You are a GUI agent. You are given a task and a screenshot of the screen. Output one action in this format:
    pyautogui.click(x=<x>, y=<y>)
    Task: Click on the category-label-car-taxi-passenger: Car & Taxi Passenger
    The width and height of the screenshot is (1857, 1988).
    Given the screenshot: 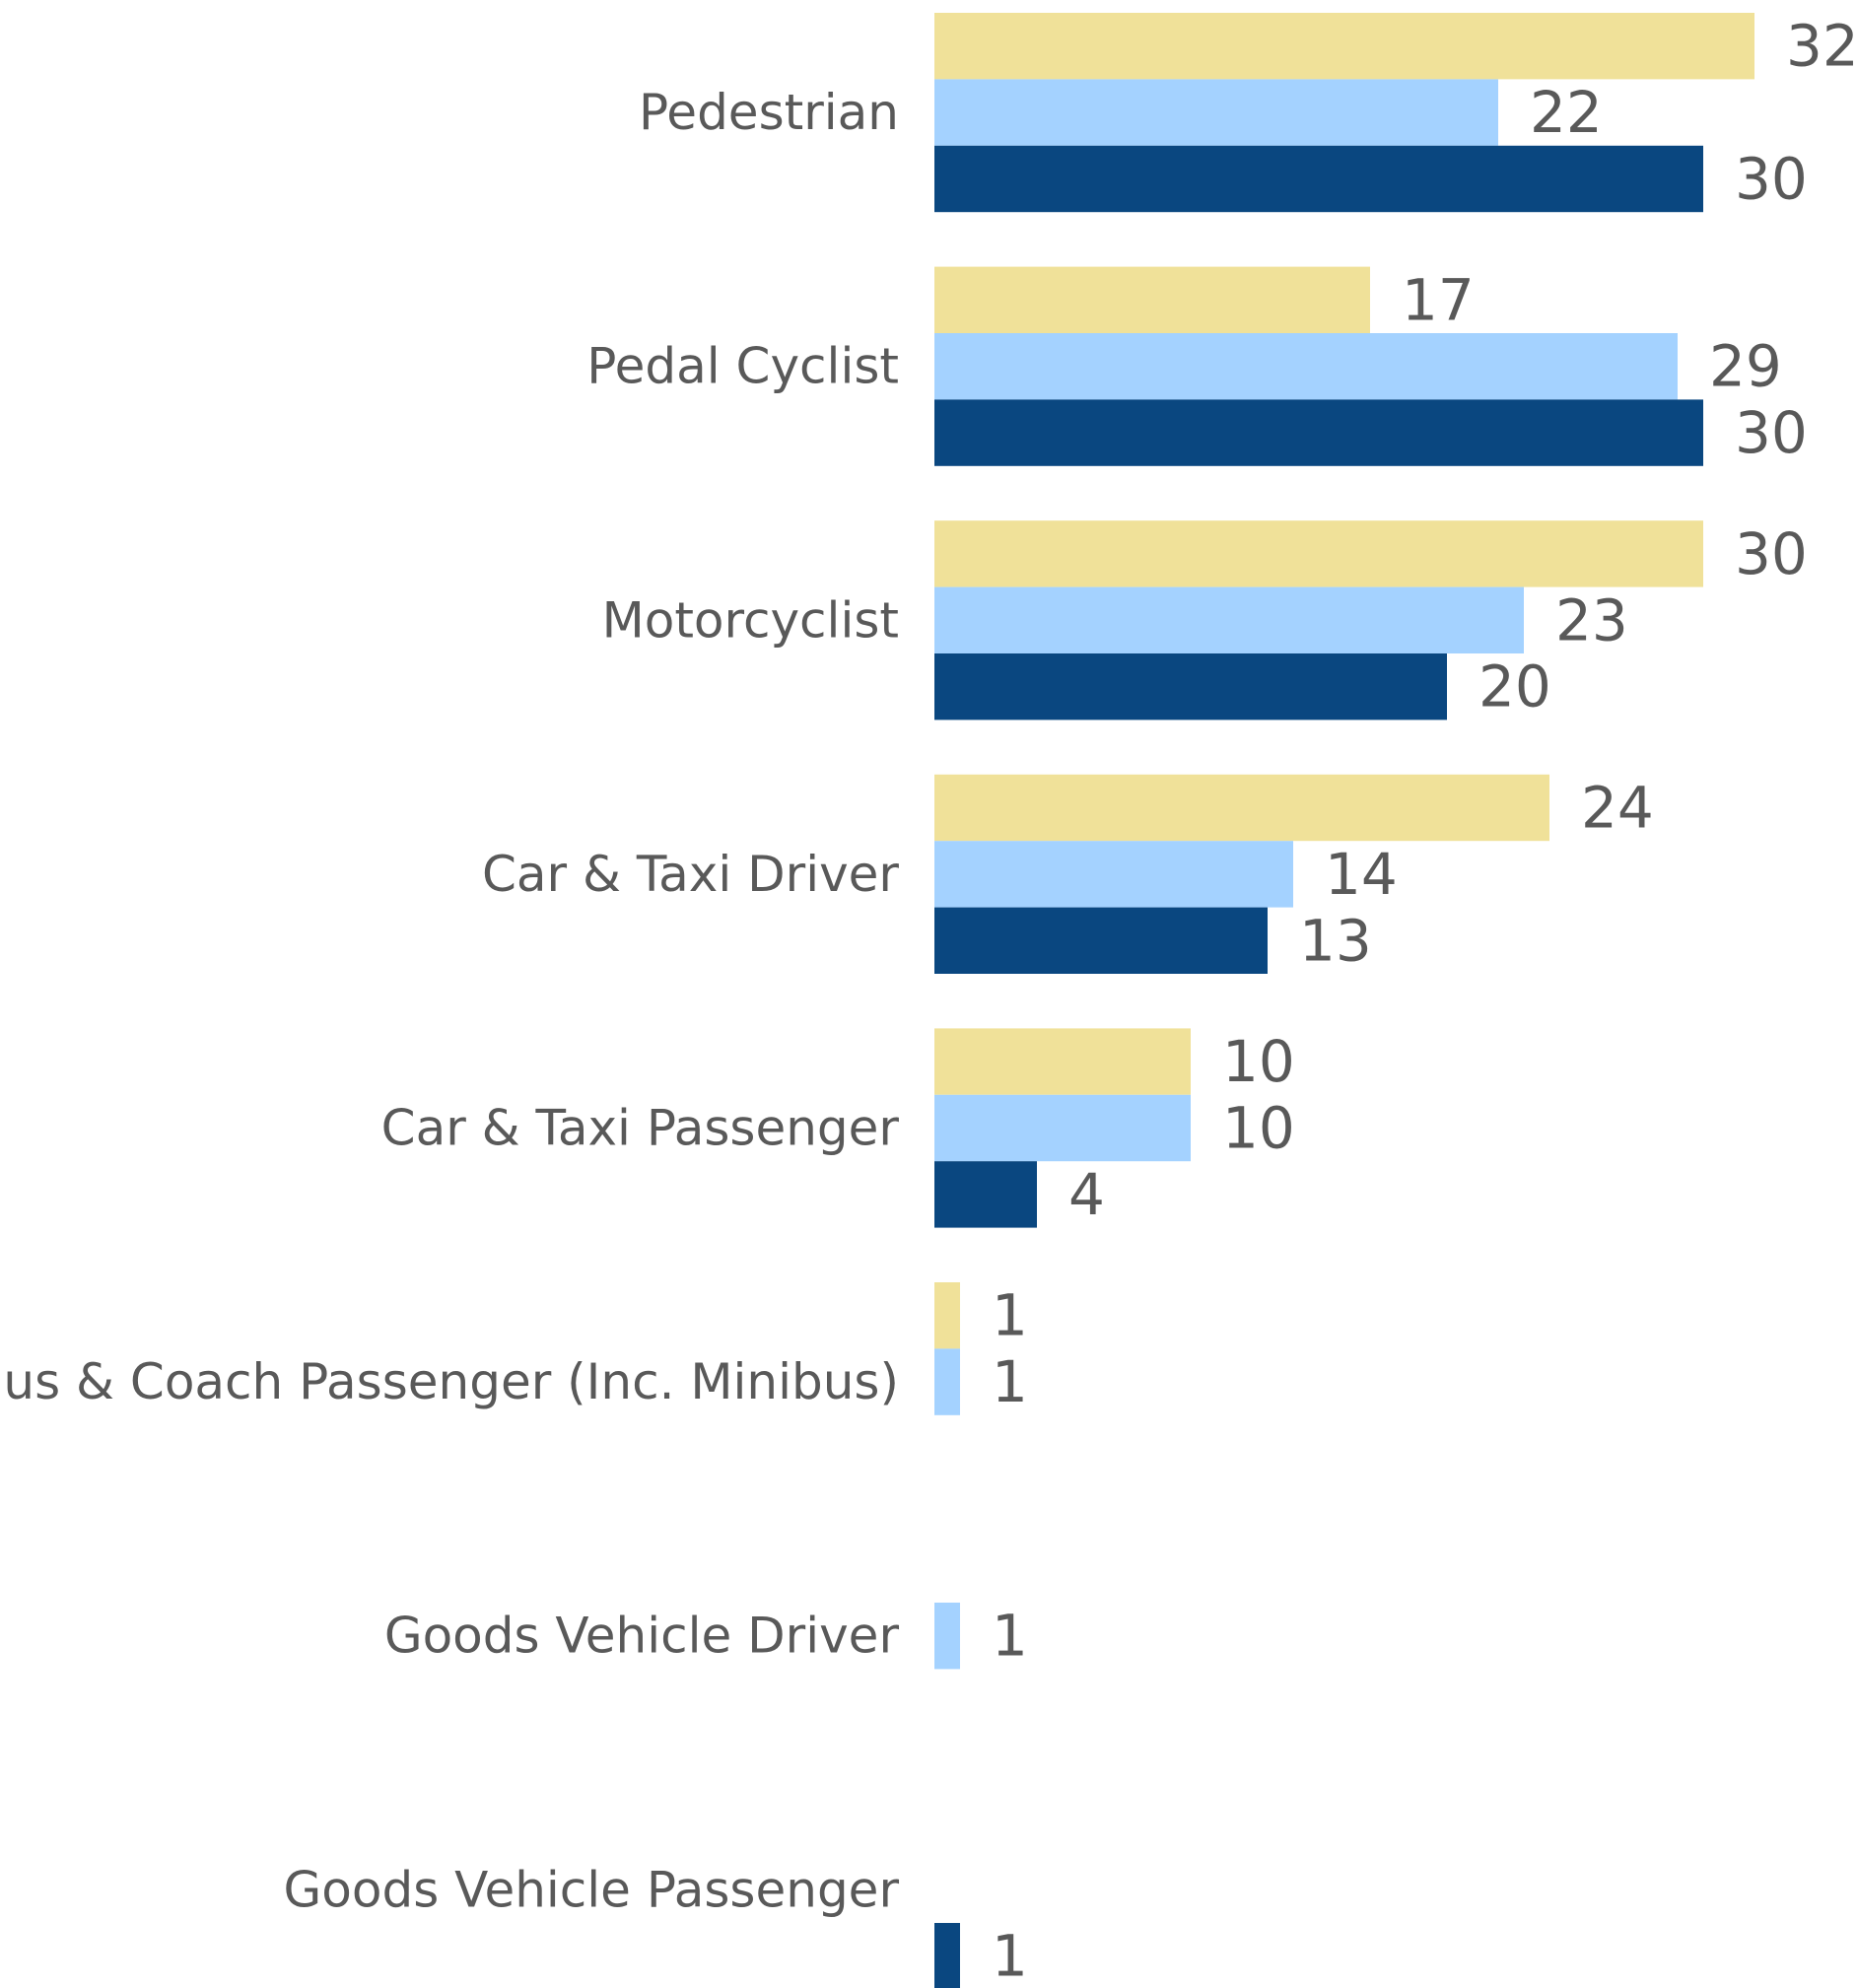 What is the action you would take?
    pyautogui.click(x=640, y=1128)
    